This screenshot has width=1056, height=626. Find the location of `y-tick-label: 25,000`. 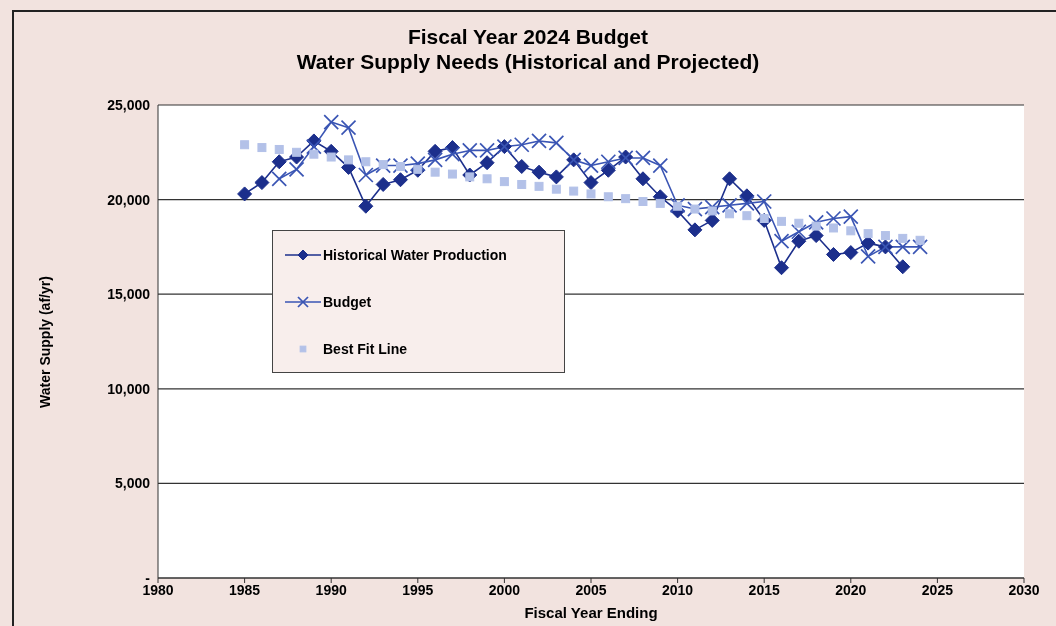

y-tick-label: 25,000 is located at coordinates (129, 104).